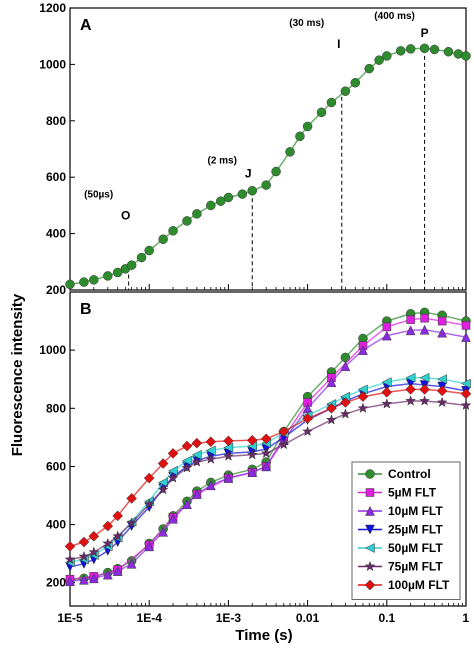  What do you see at coordinates (415, 511) in the screenshot?
I see `legend-entry: 10µM FLT` at bounding box center [415, 511].